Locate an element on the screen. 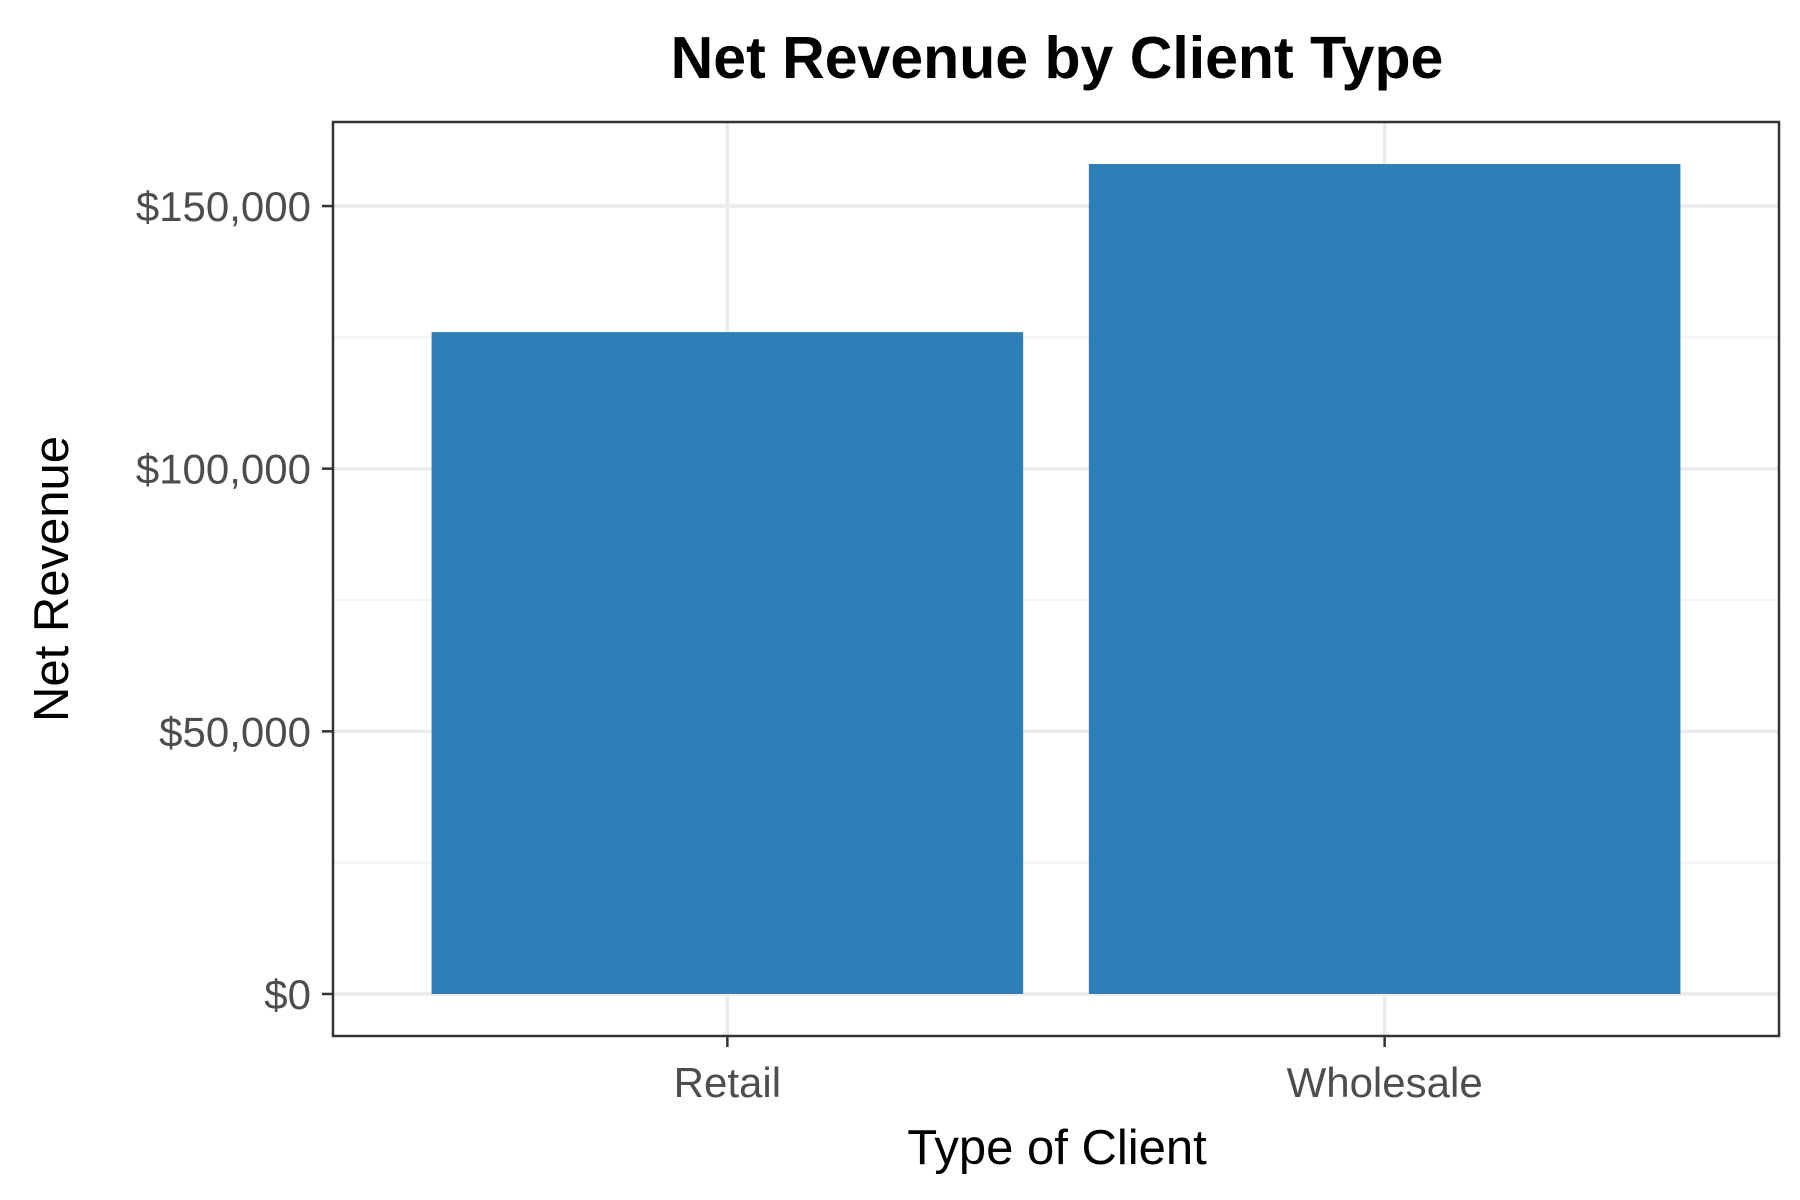  x-axis-title: Type of Client is located at coordinates (1057, 1148).